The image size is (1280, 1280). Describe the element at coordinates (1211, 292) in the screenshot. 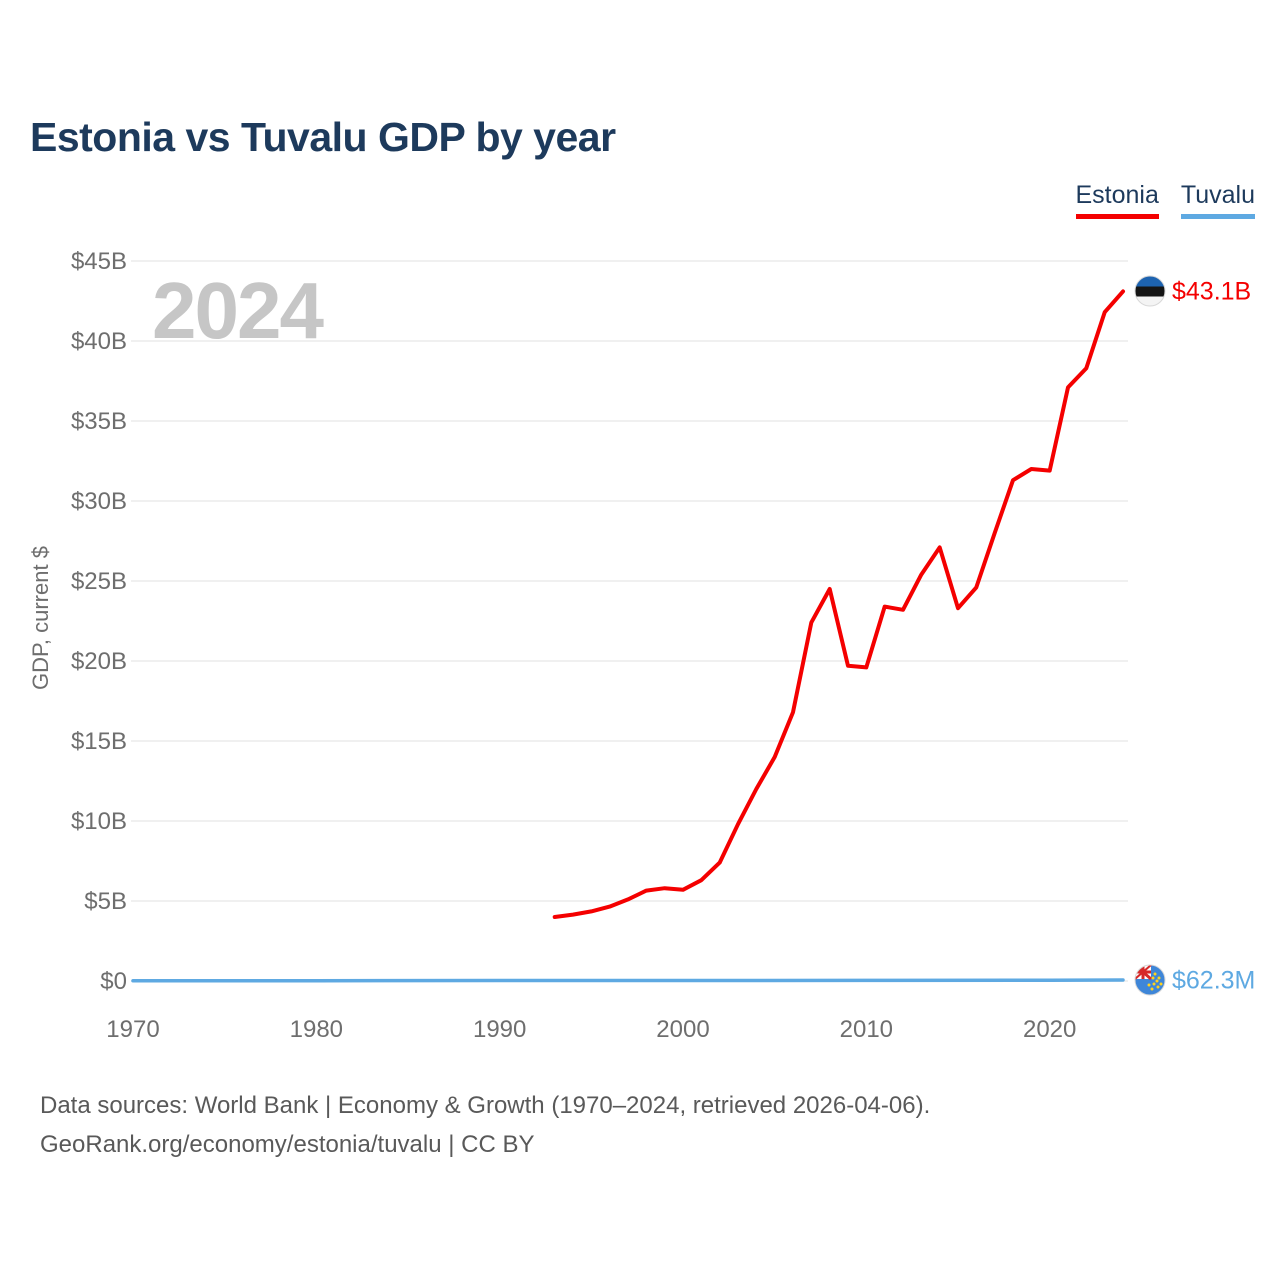

I see `estonia-value-label: $43.1B` at that location.